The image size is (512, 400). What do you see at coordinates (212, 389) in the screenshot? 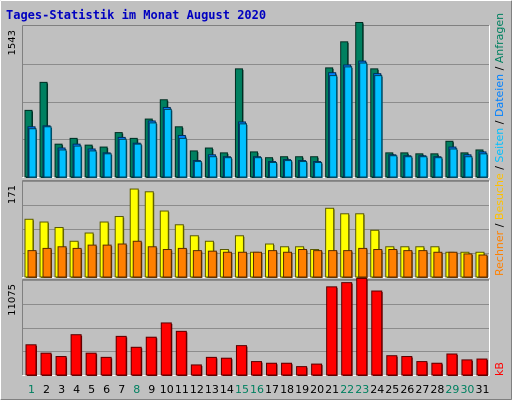
I see `x-tick-label-13: 13` at bounding box center [212, 389].